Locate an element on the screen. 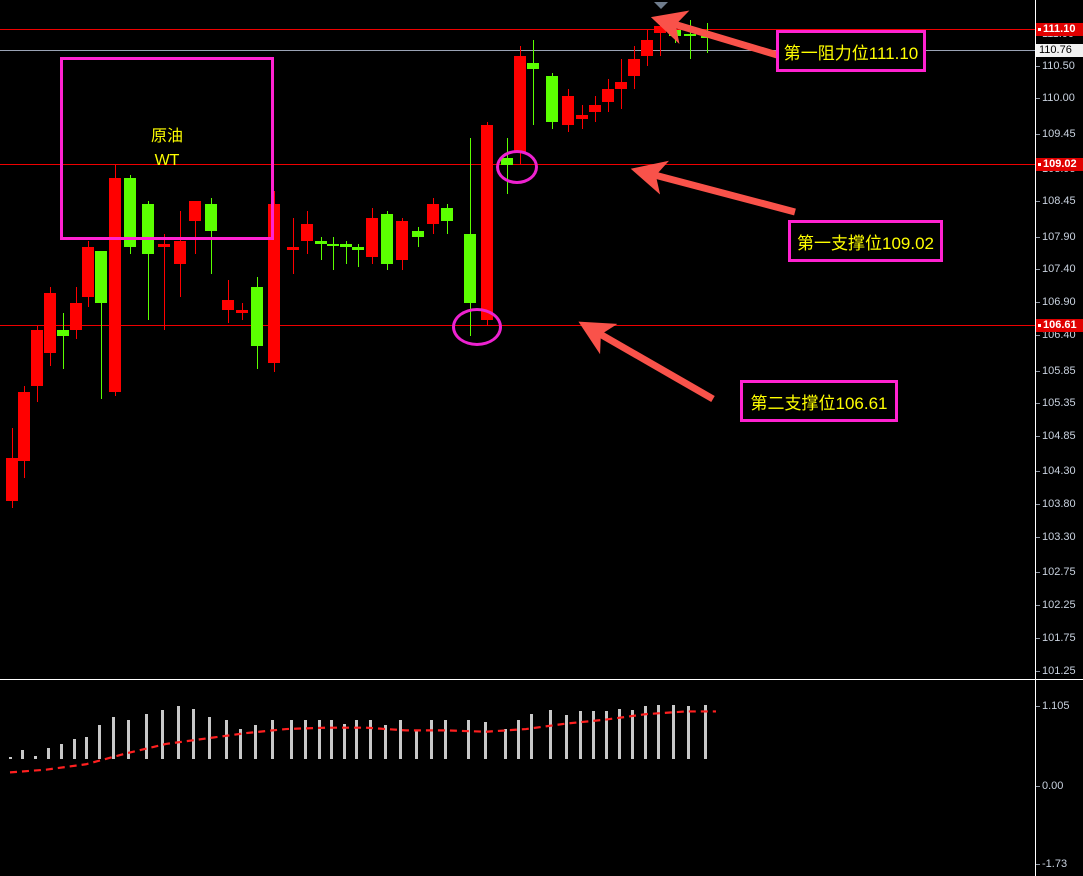 The image size is (1083, 876). price-tag-109.02: 109.02 is located at coordinates (1059, 164).